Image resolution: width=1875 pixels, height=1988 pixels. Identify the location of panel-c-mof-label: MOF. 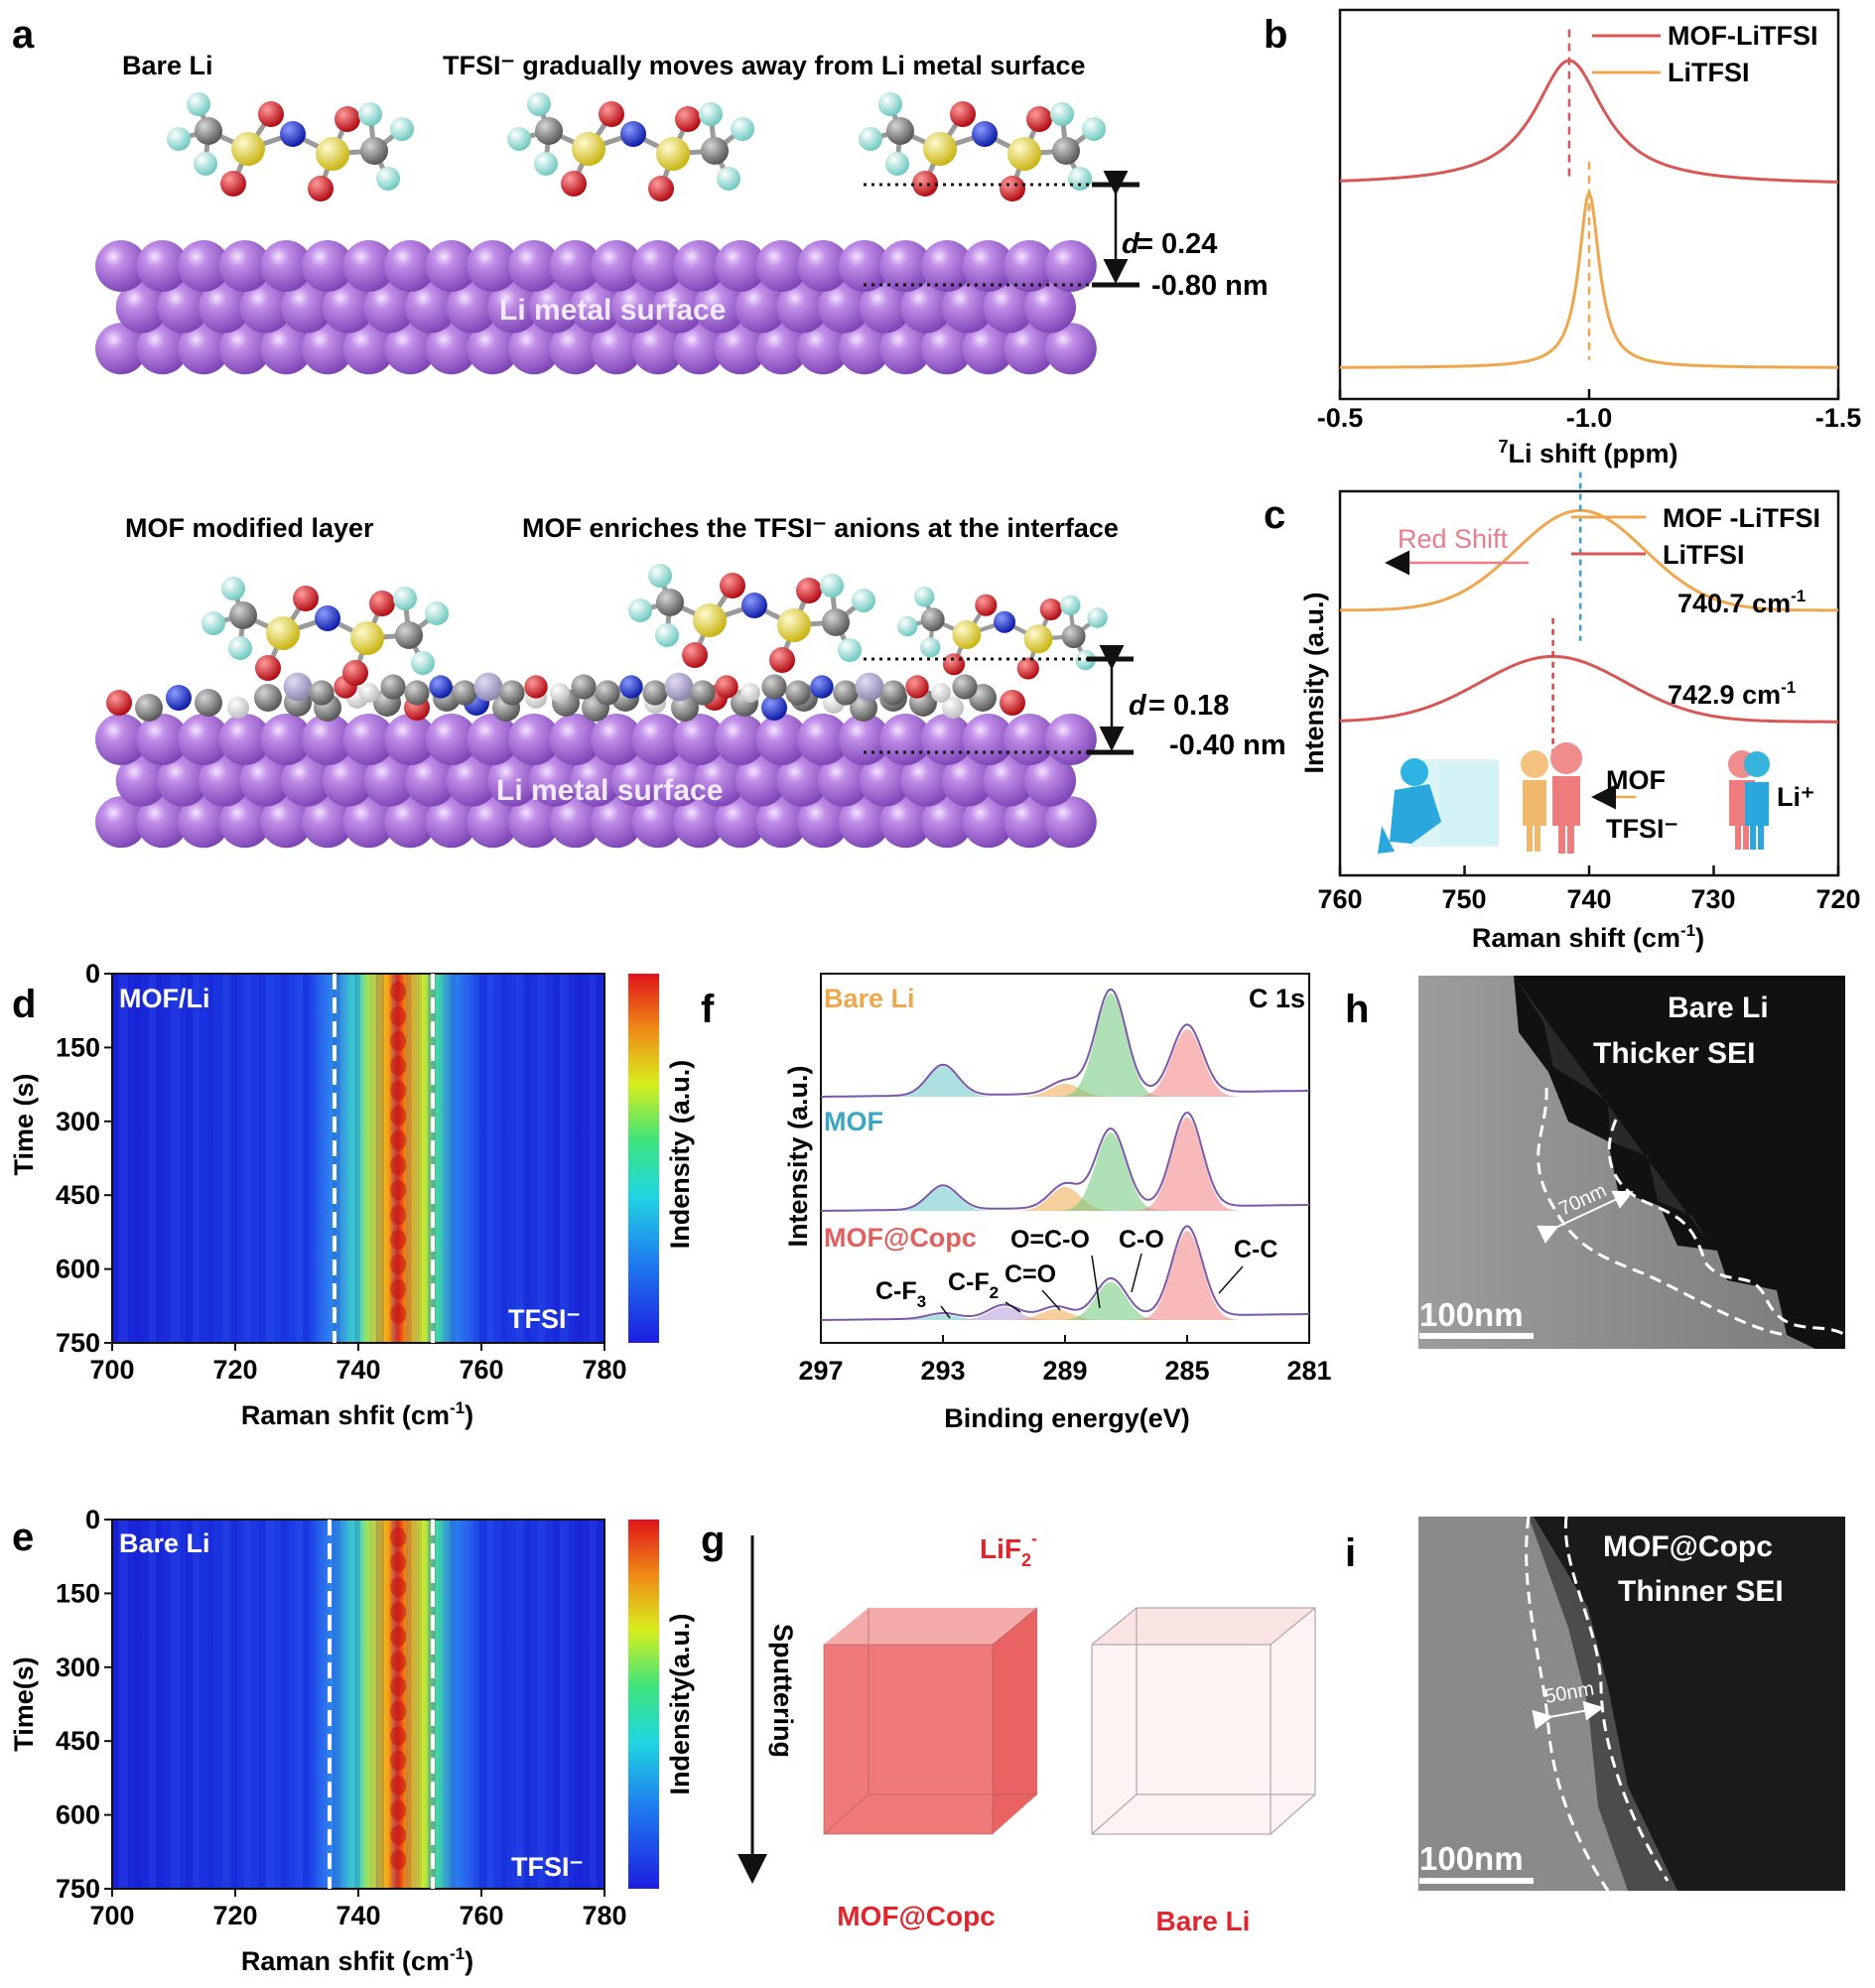
(1636, 780).